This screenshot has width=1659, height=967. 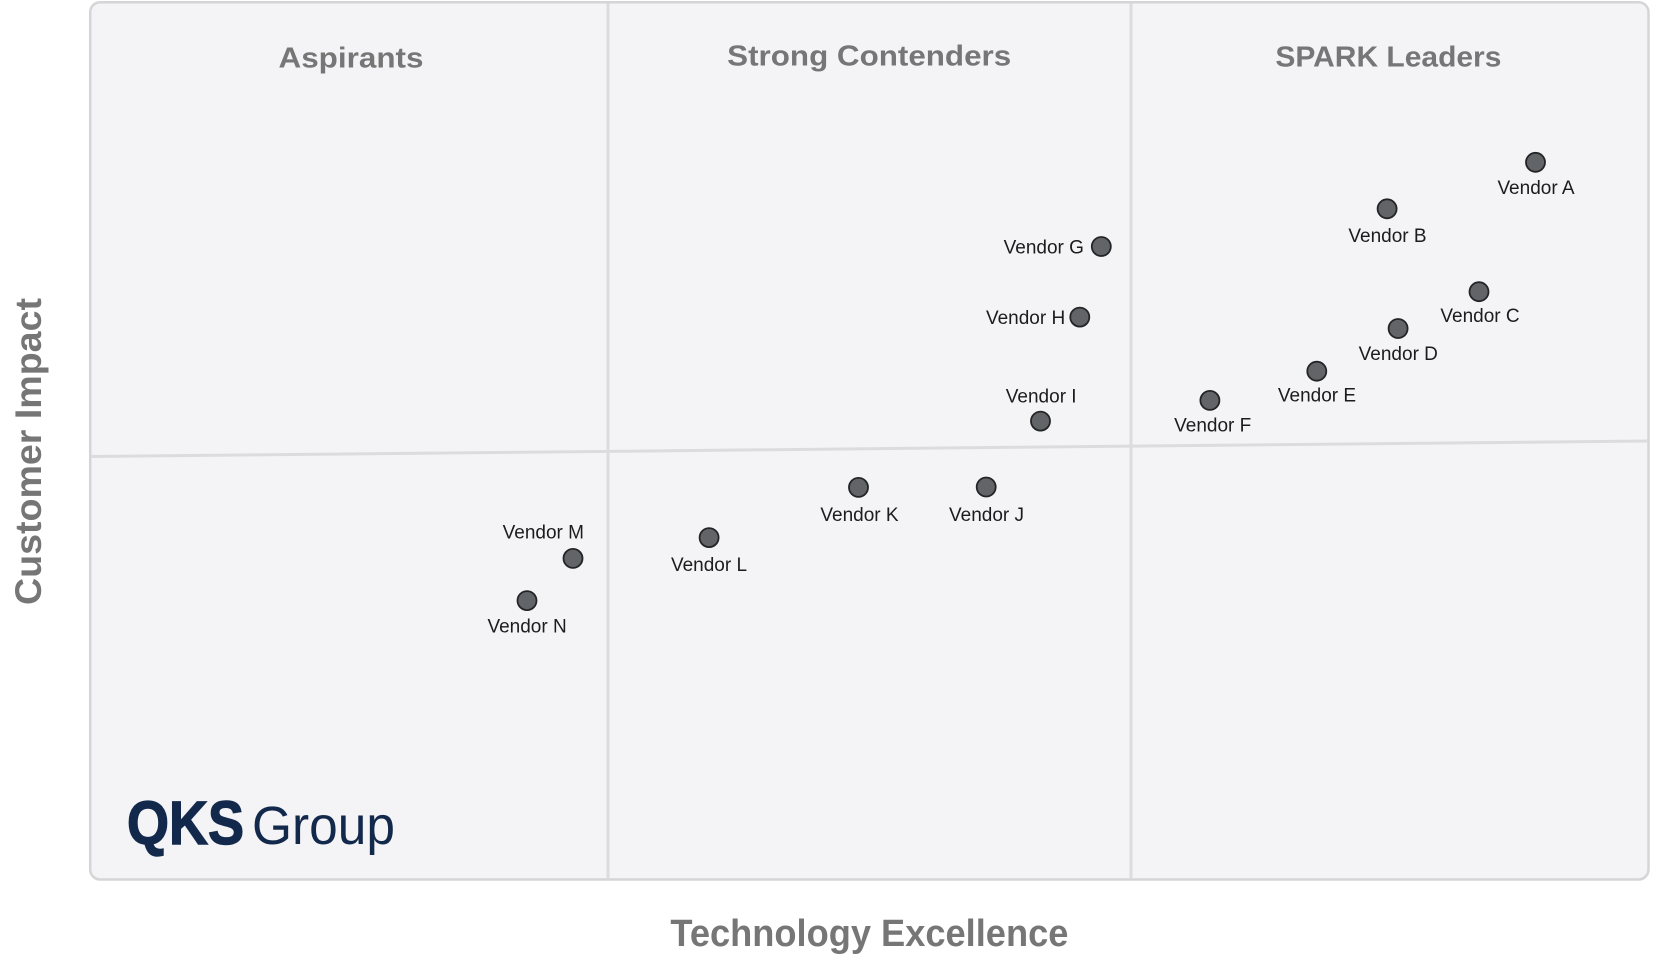 What do you see at coordinates (1535, 188) in the screenshot?
I see `svg-text: Vendor A` at bounding box center [1535, 188].